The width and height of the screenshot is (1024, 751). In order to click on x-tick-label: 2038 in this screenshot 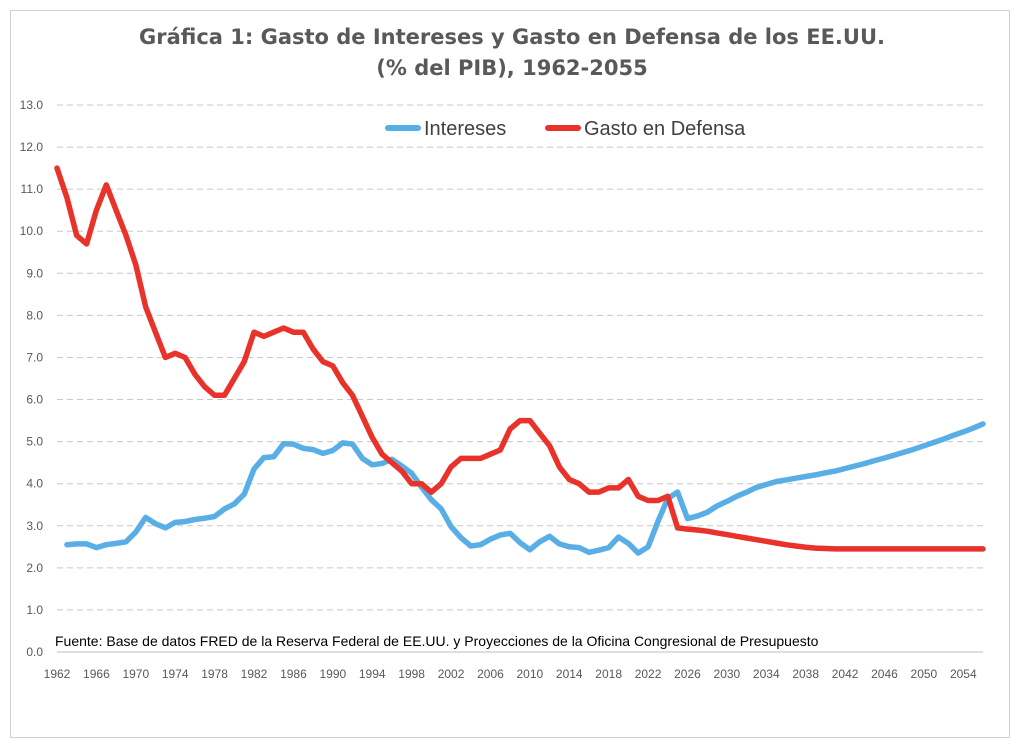, I will do `click(805, 674)`.